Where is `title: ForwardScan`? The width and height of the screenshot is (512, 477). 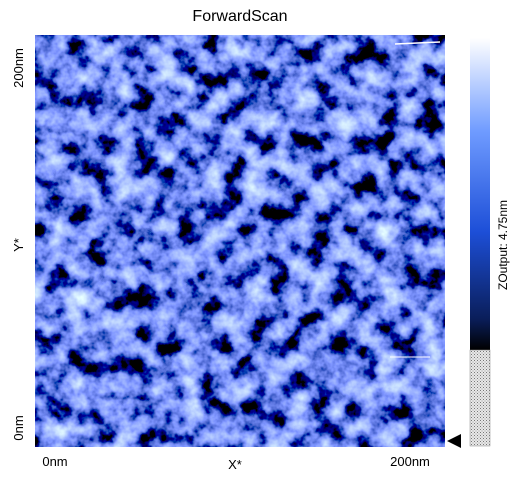
title: ForwardScan is located at coordinates (239, 16).